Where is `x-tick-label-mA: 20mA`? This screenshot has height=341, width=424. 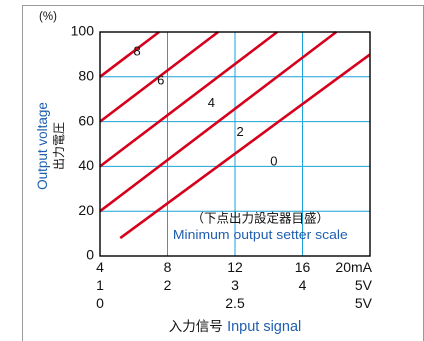 x-tick-label-mA: 20mA is located at coordinates (353, 267).